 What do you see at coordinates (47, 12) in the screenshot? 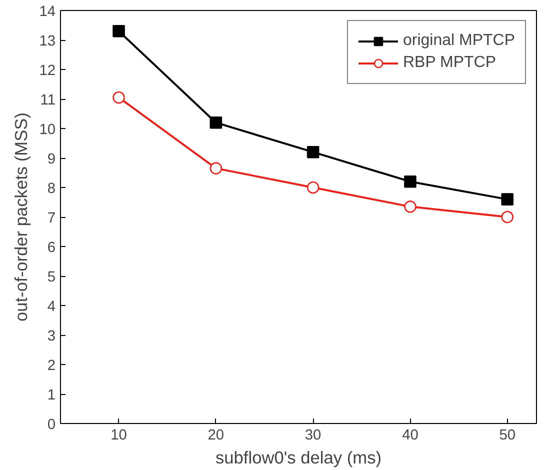
I see `y-tick-label: 14` at bounding box center [47, 12].